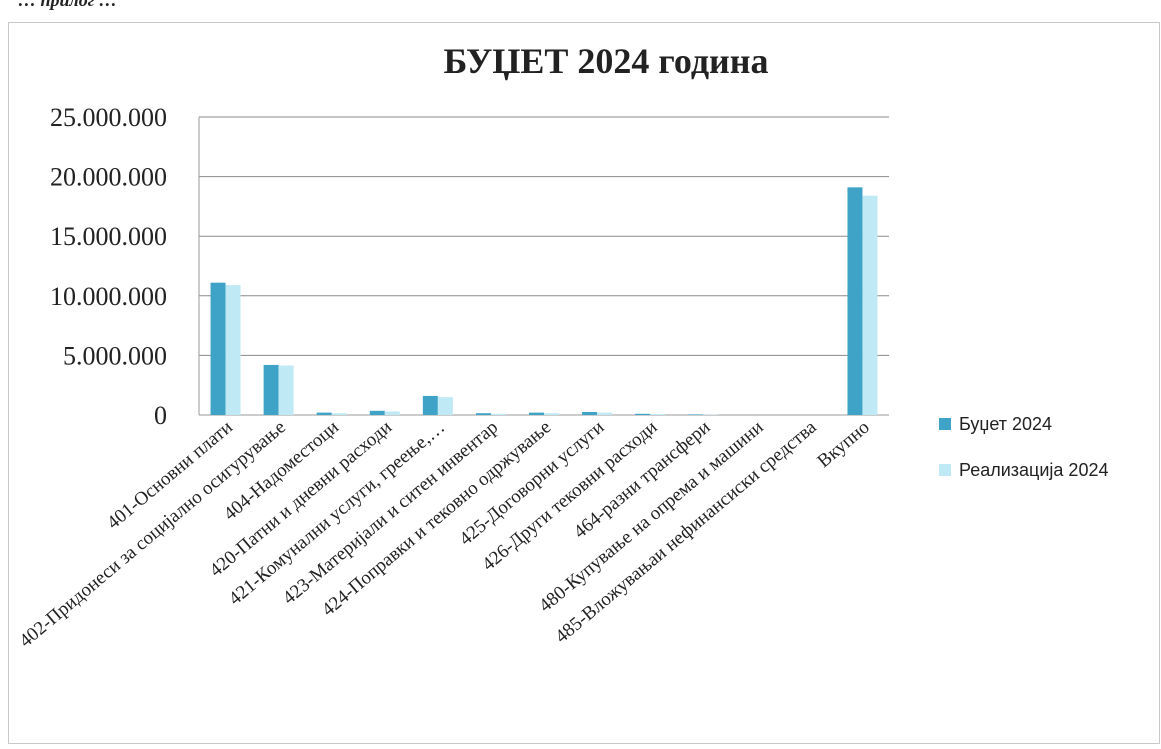  I want to click on y-tick-label: 20.000.000, so click(108, 177).